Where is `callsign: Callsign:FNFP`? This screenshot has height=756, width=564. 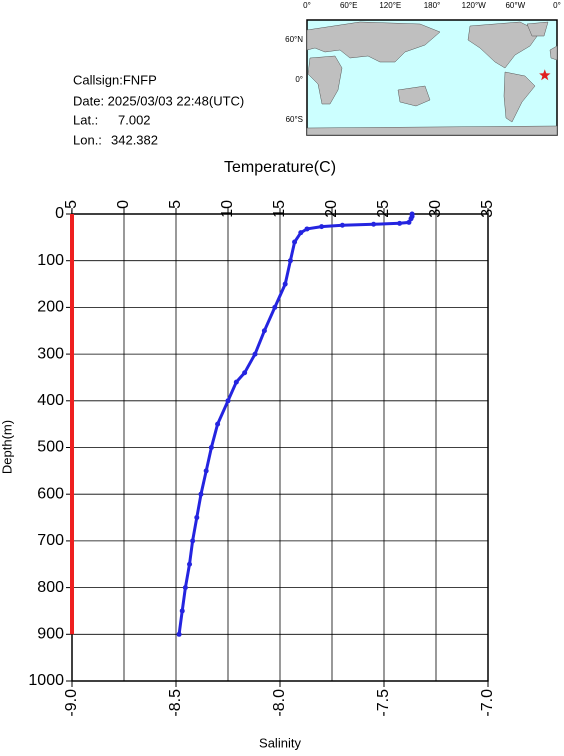
callsign: Callsign:FNFP is located at coordinates (115, 79).